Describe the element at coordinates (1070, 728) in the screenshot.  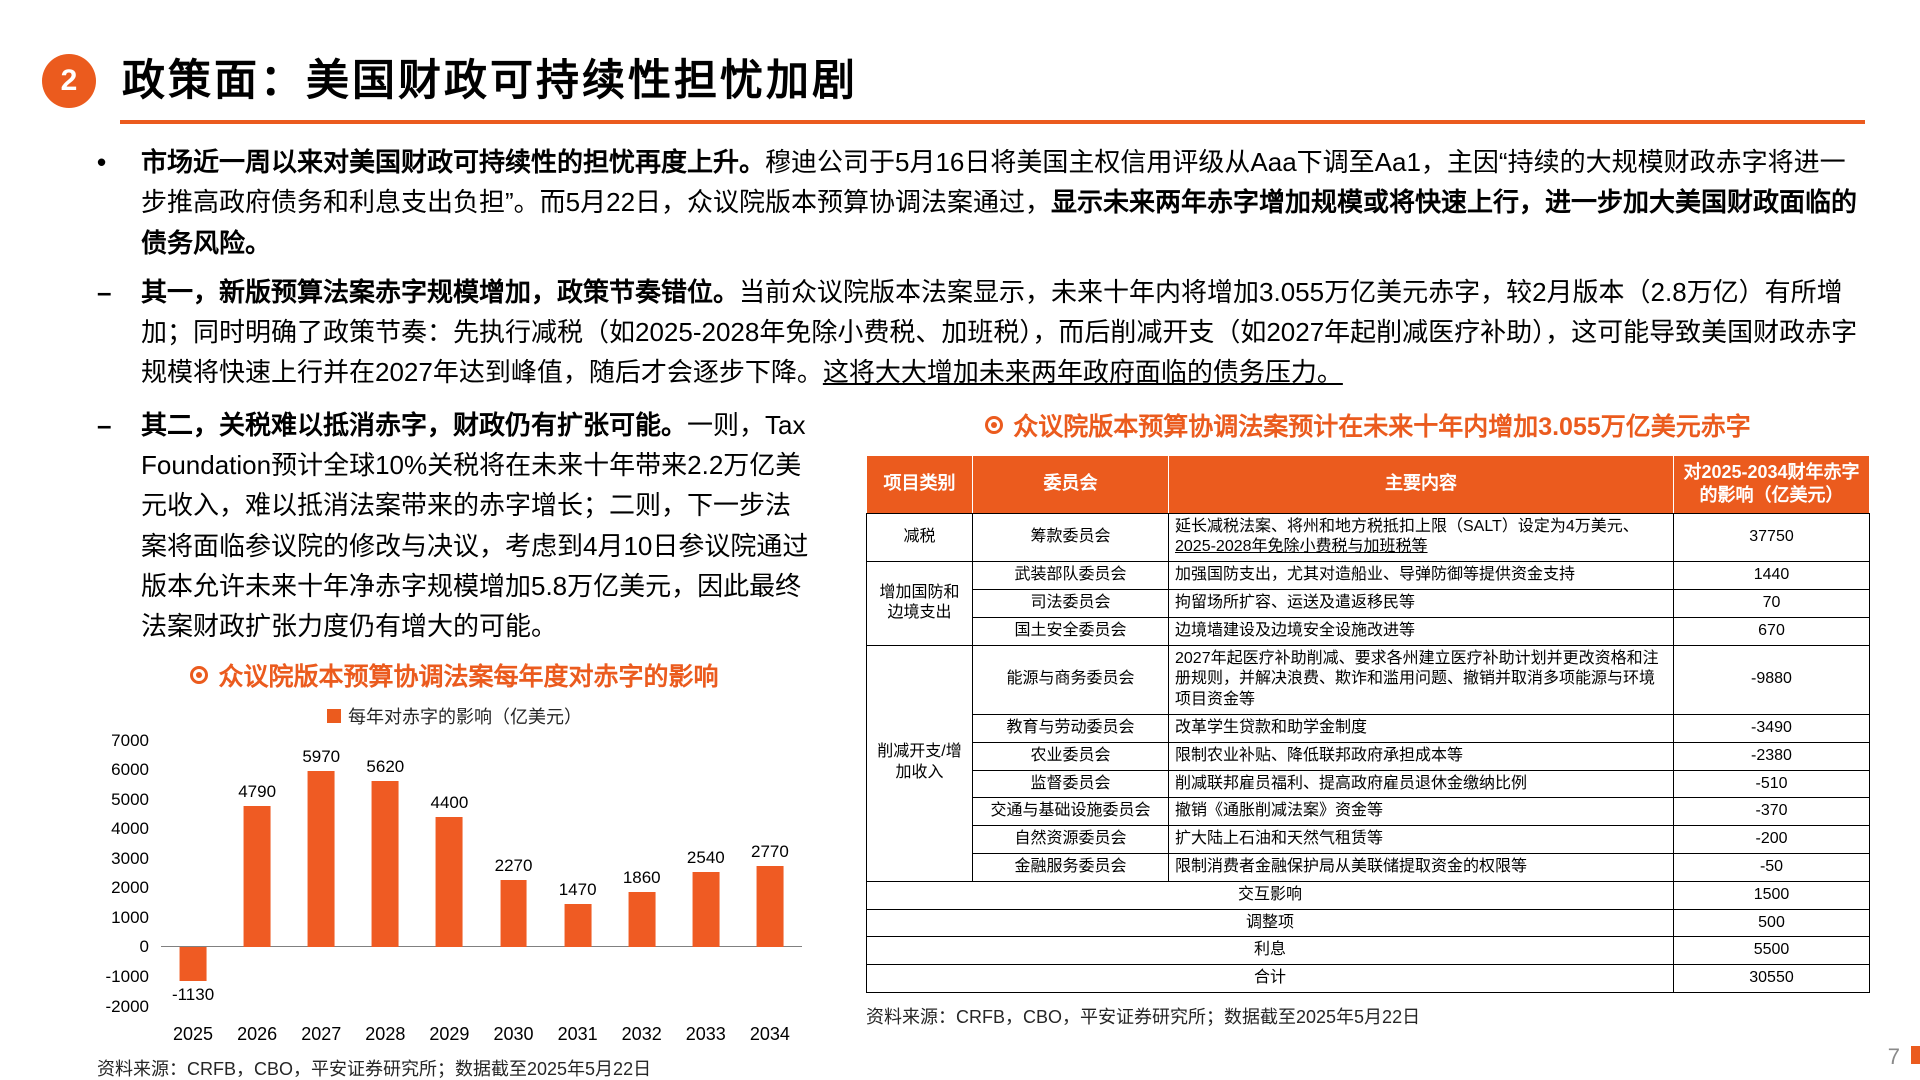
I see `committee-cell: 教育与劳动委员会` at that location.